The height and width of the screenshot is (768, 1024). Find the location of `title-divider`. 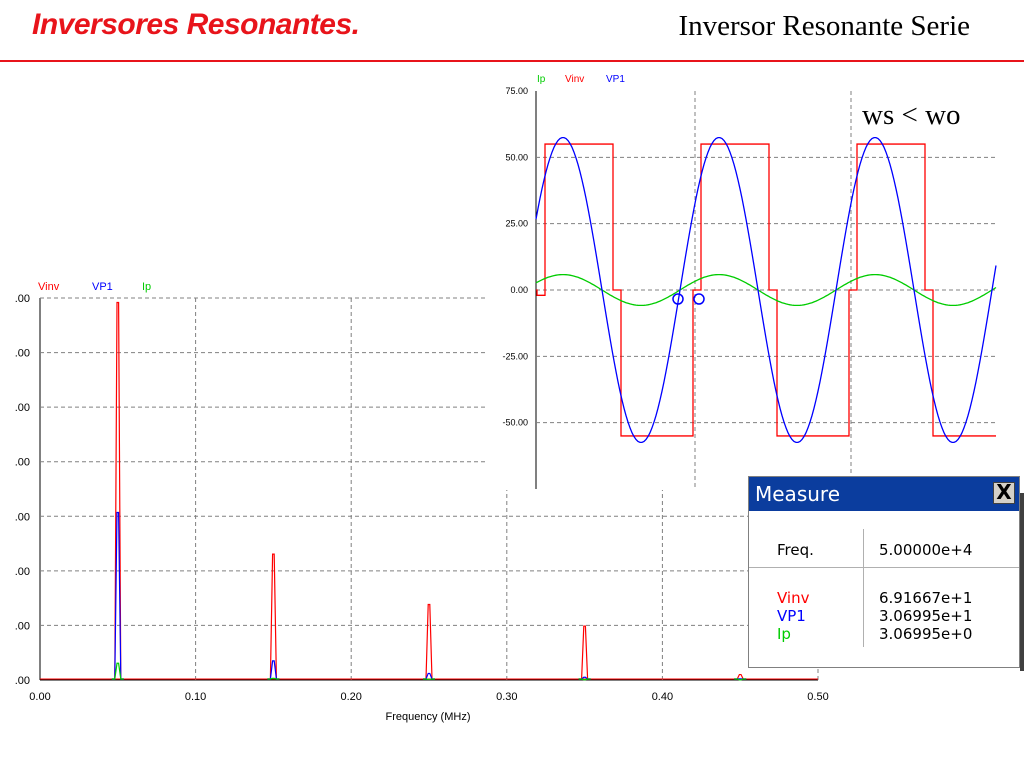

title-divider is located at coordinates (512, 61).